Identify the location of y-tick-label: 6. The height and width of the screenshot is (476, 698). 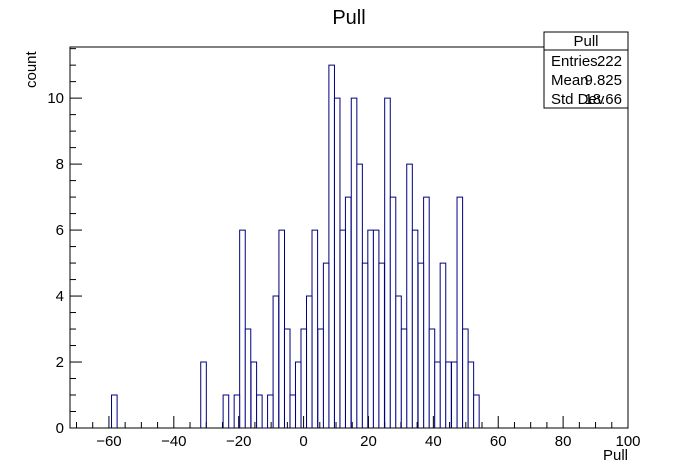
(60, 230).